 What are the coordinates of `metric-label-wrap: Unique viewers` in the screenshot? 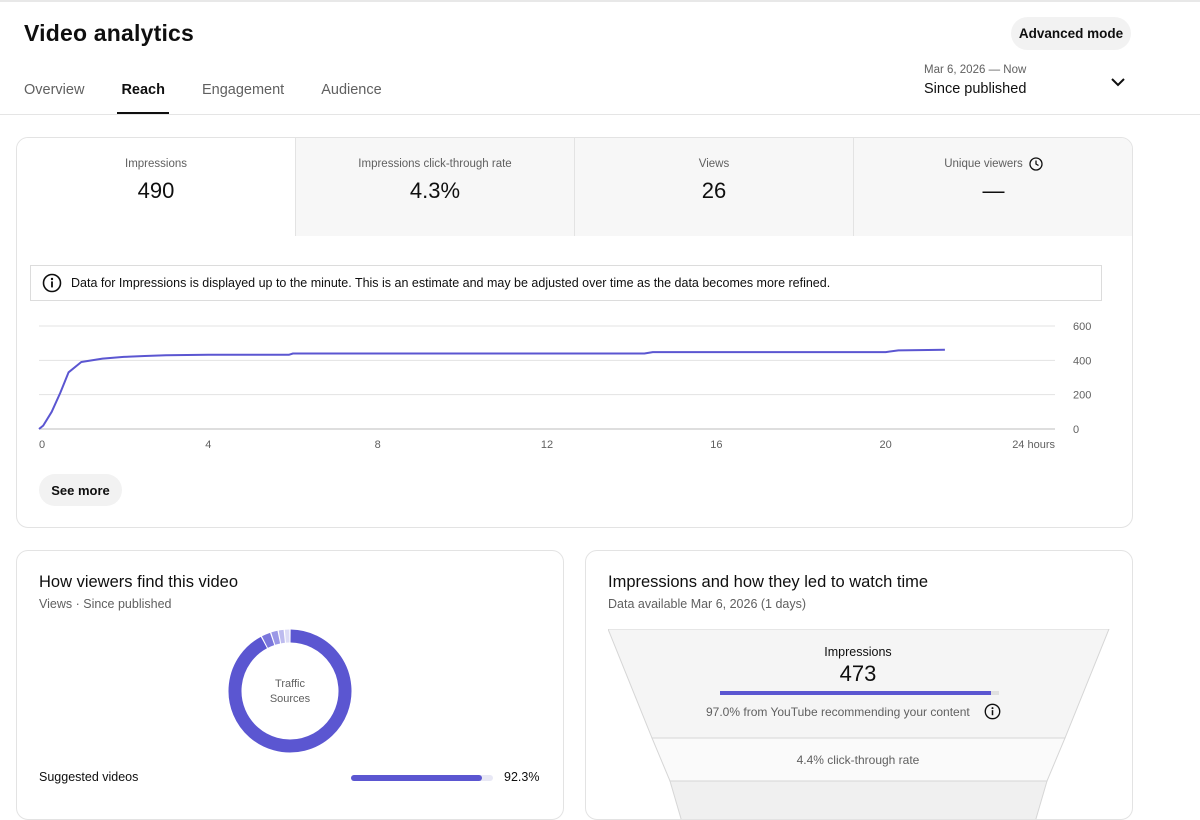 It's located at (993, 164).